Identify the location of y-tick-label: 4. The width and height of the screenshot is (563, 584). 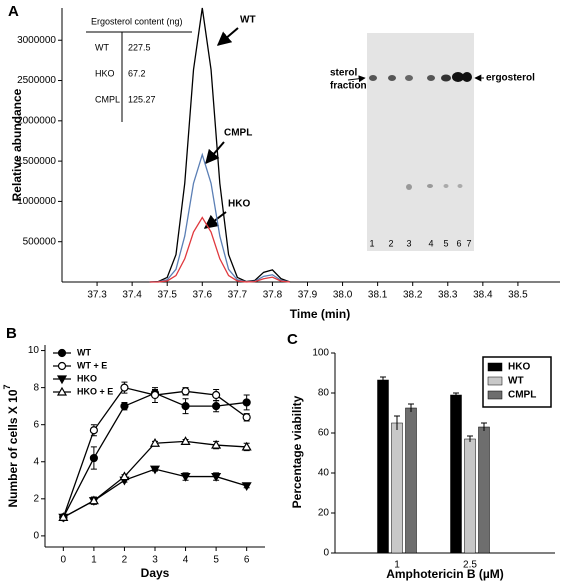
(36, 461).